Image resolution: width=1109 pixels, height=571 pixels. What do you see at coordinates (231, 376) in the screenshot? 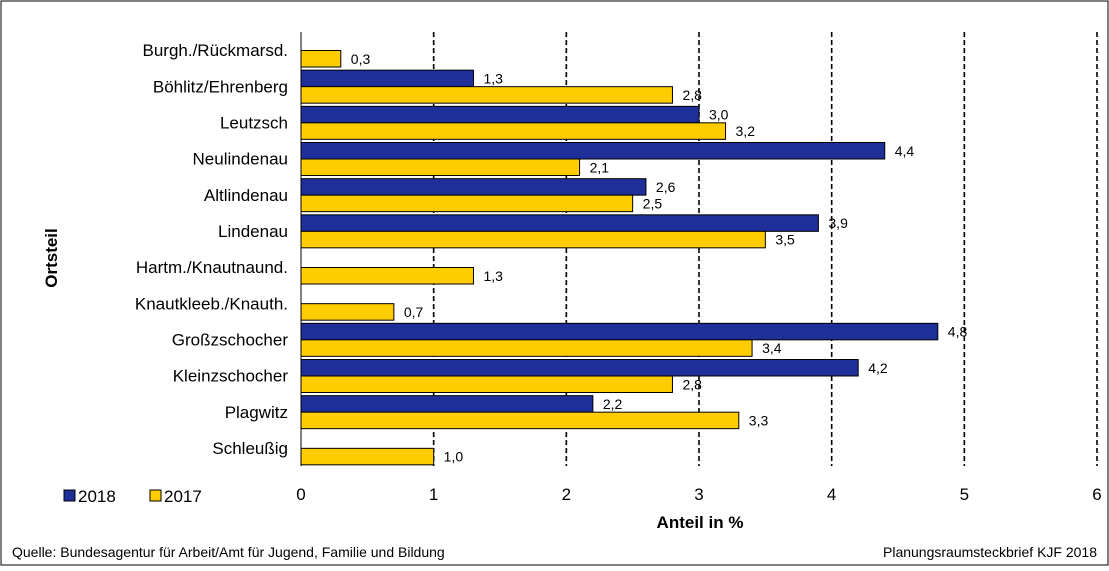
I see `category-label: Kleinzschocher` at bounding box center [231, 376].